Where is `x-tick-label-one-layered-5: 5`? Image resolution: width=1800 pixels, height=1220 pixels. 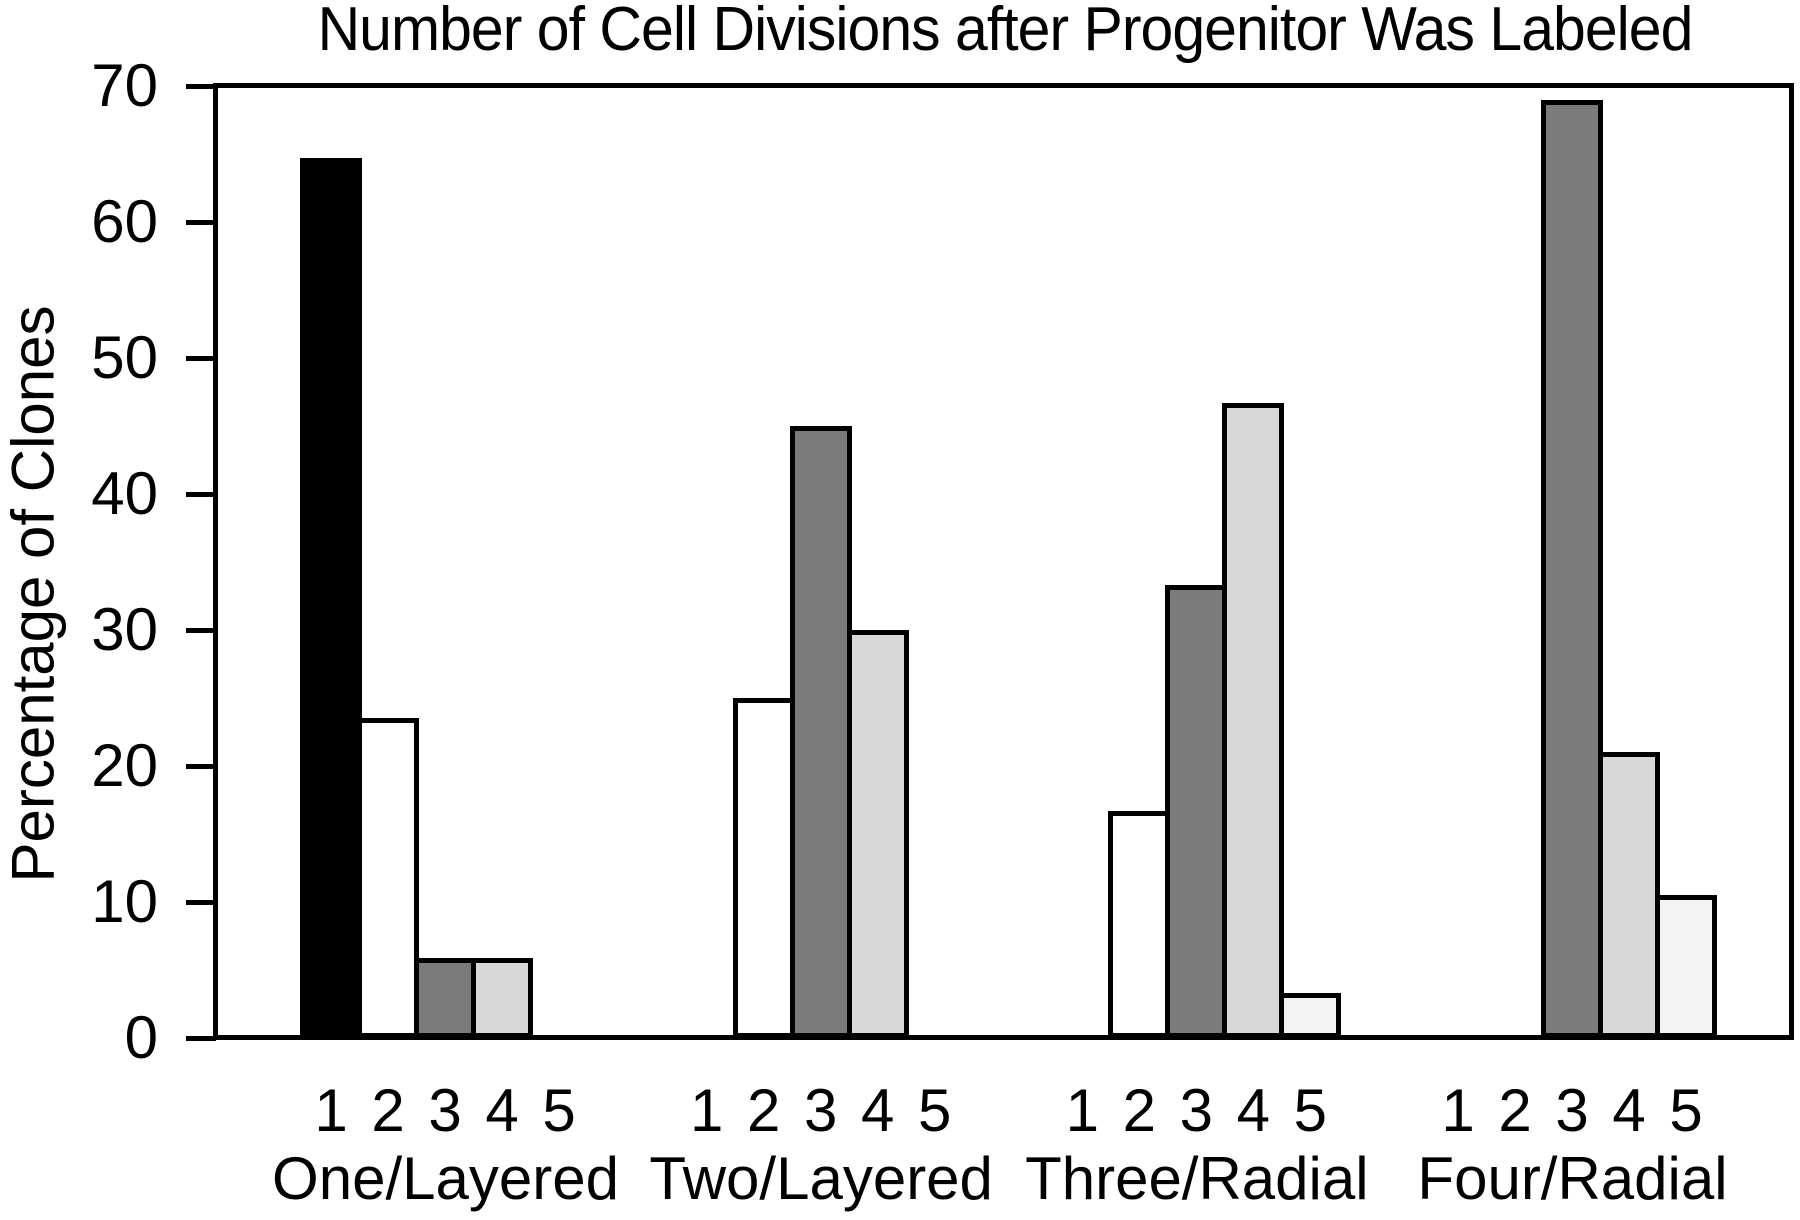
x-tick-label-one-layered-5: 5 is located at coordinates (559, 1110).